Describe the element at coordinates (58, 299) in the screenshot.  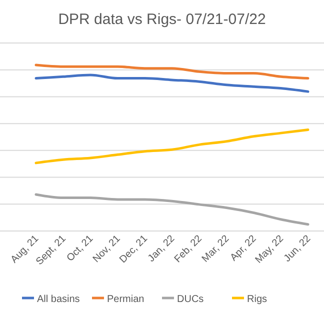
I see `legend-label: All basins` at that location.